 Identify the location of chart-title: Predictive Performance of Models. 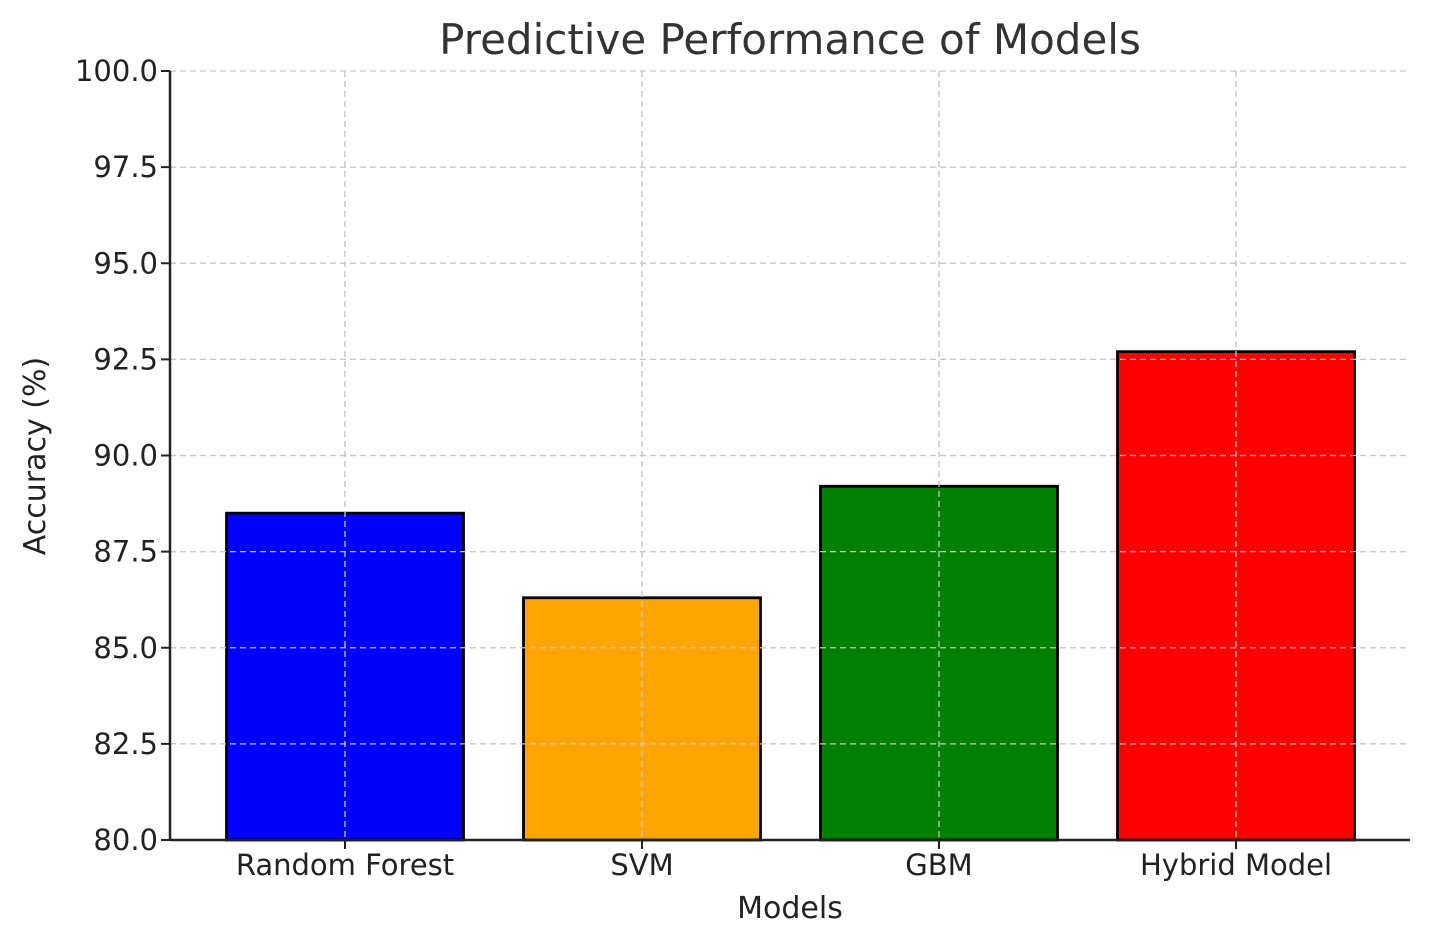
(790, 39).